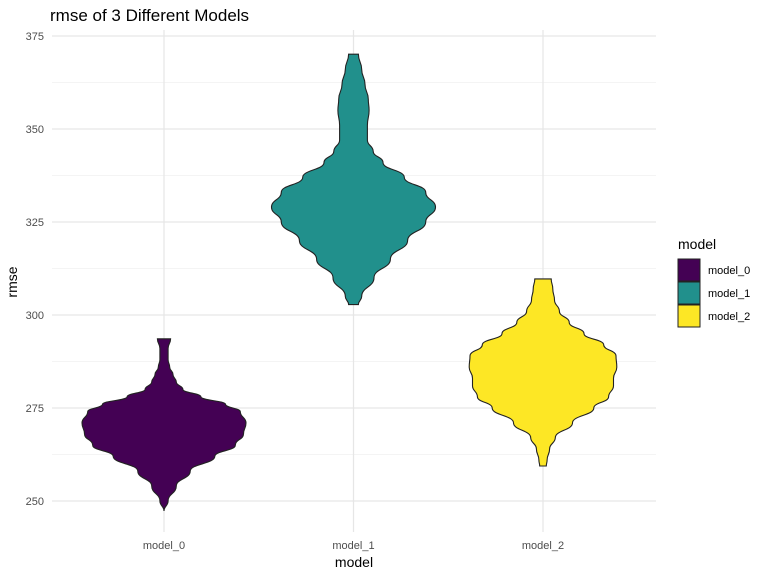 This screenshot has width=768, height=576. I want to click on legend-label-model-2: model_2, so click(729, 317).